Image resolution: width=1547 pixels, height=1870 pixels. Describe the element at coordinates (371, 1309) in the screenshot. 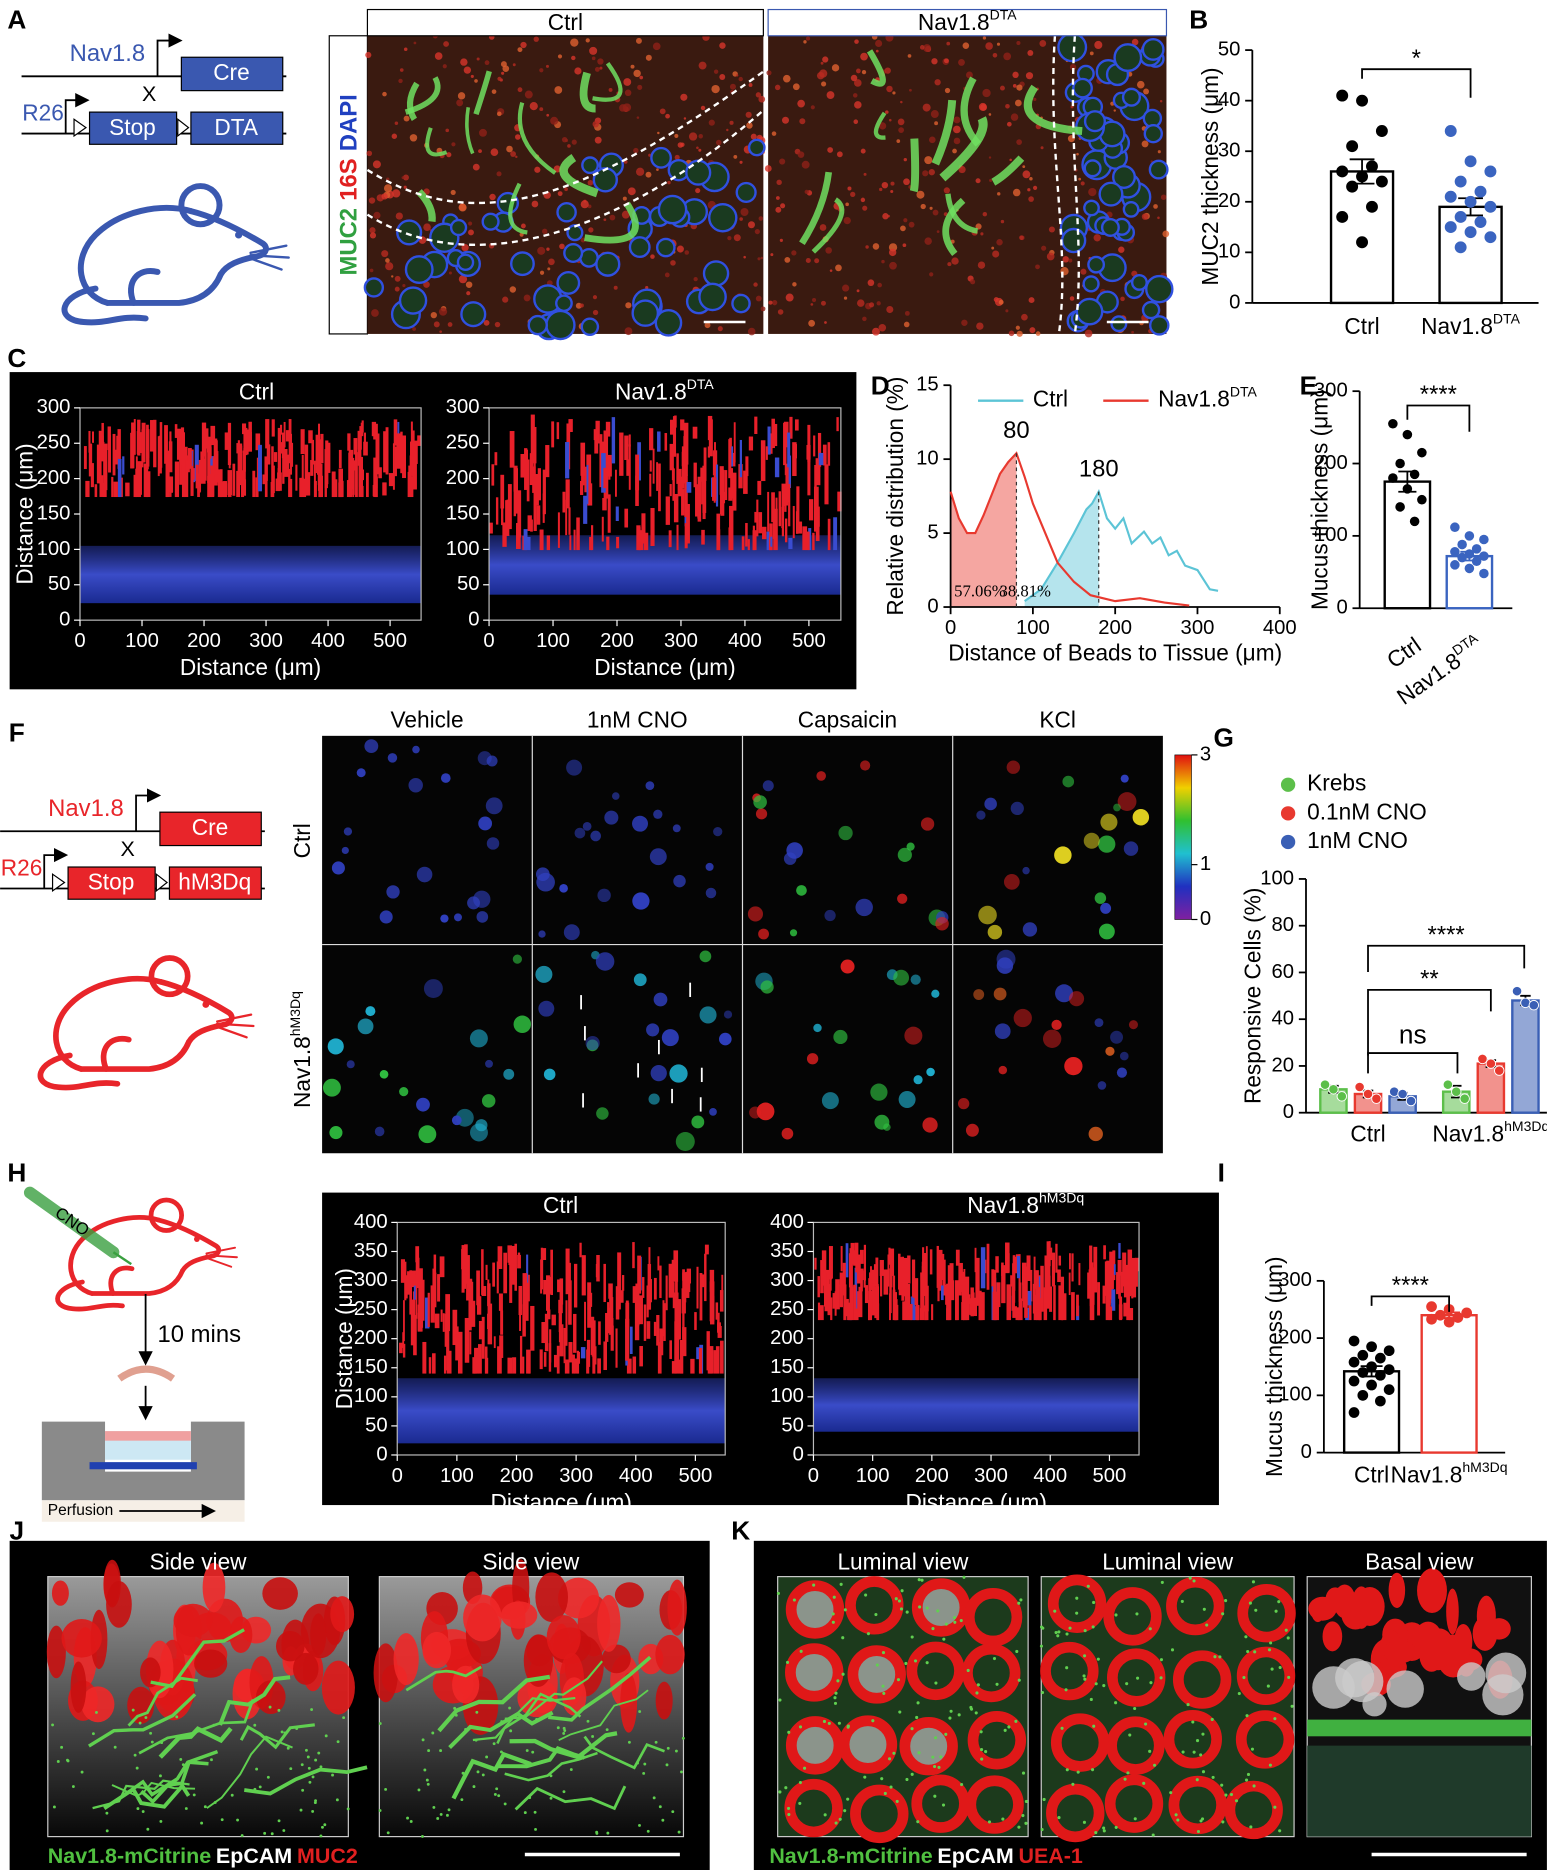

I see `y-tick-label: 250` at that location.